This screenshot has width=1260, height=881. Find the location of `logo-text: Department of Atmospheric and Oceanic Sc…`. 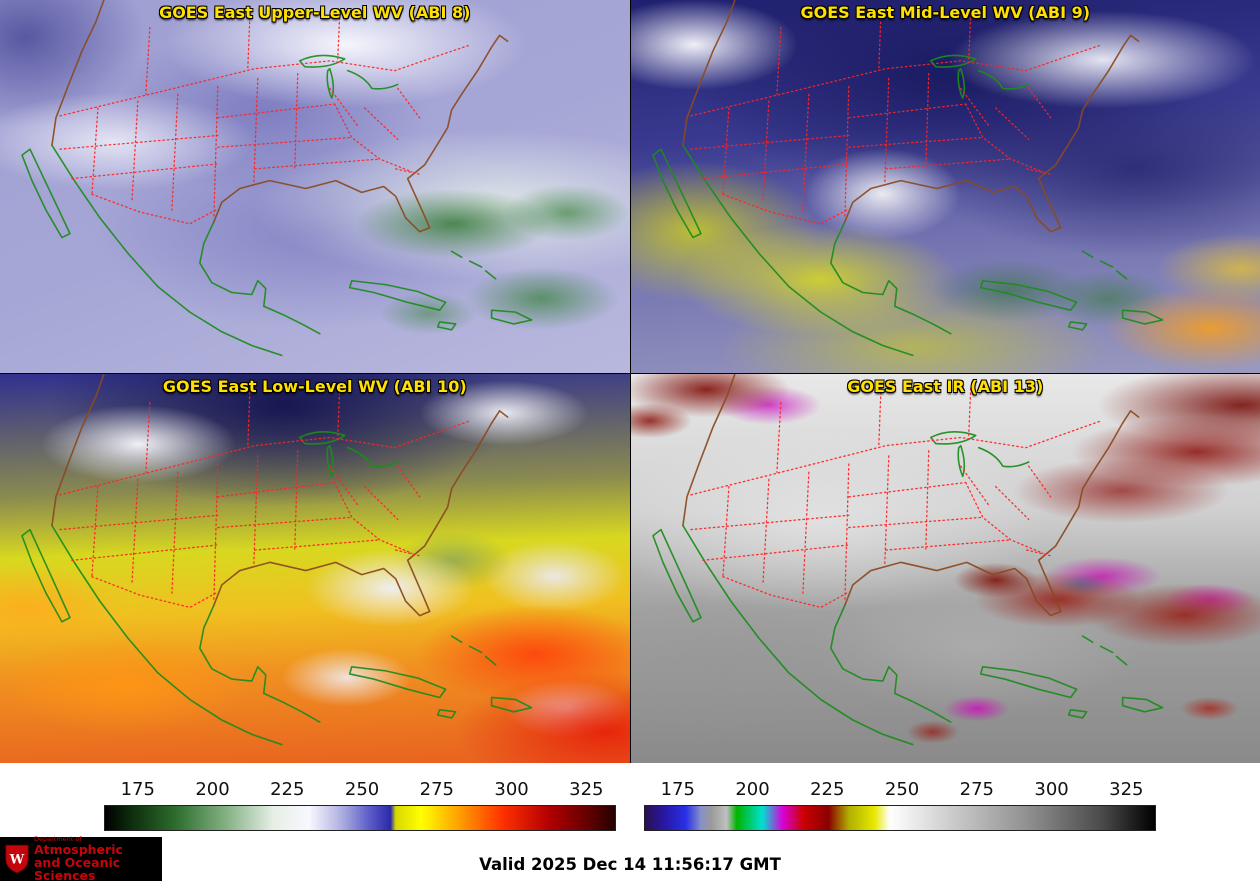

logo-text: Department of Atmospheric and Oceanic Sc… is located at coordinates (95, 858).